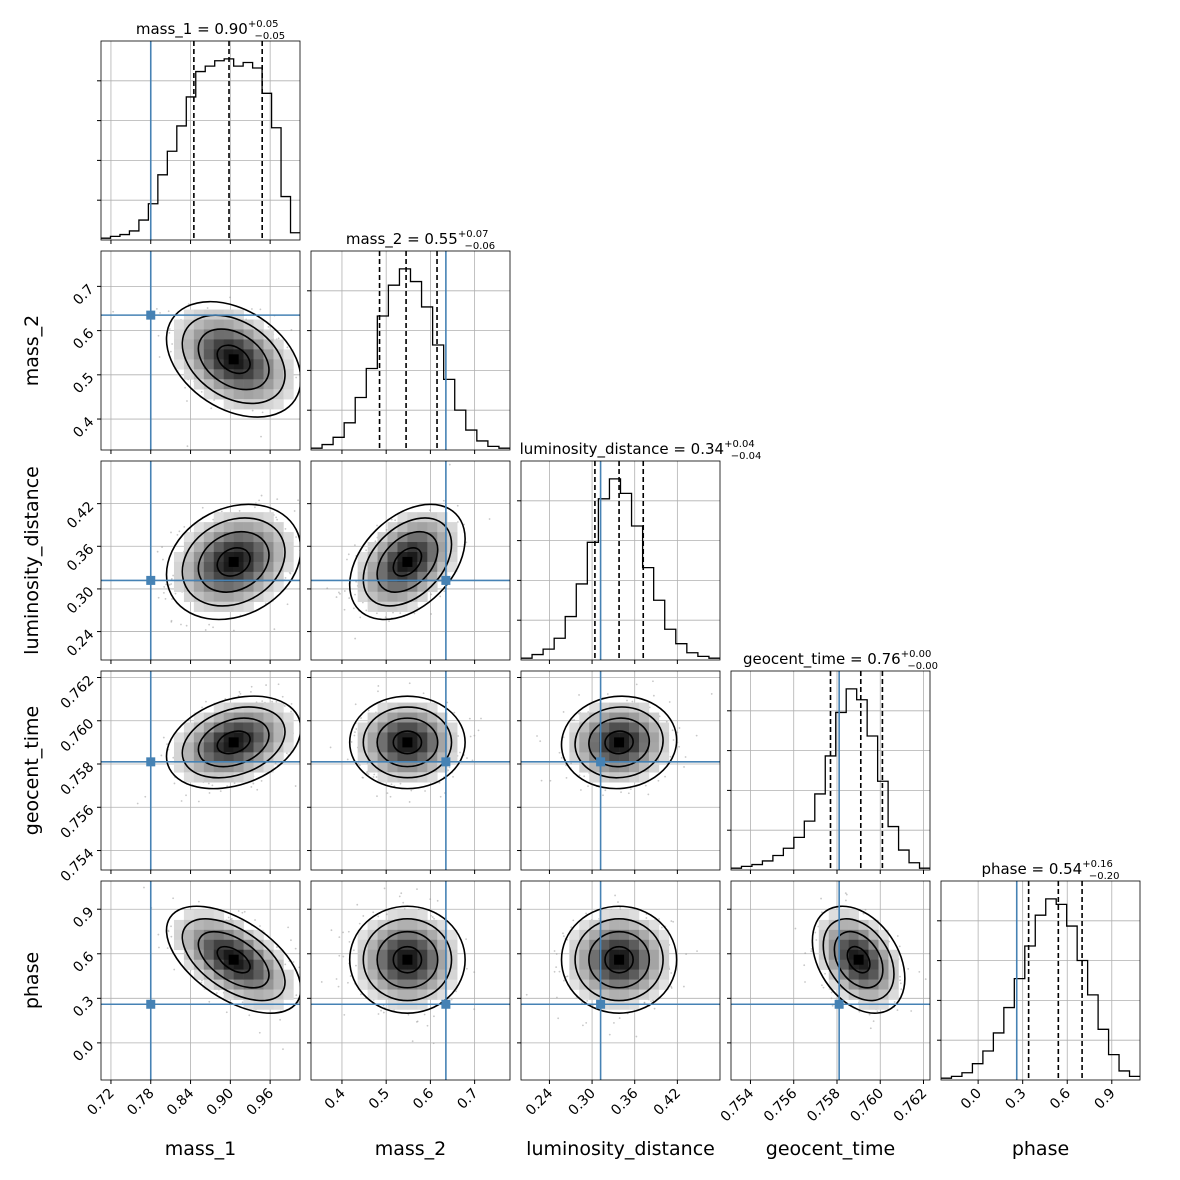  I want to click on density-panel-phase-vs-geocent_time, so click(830, 980).